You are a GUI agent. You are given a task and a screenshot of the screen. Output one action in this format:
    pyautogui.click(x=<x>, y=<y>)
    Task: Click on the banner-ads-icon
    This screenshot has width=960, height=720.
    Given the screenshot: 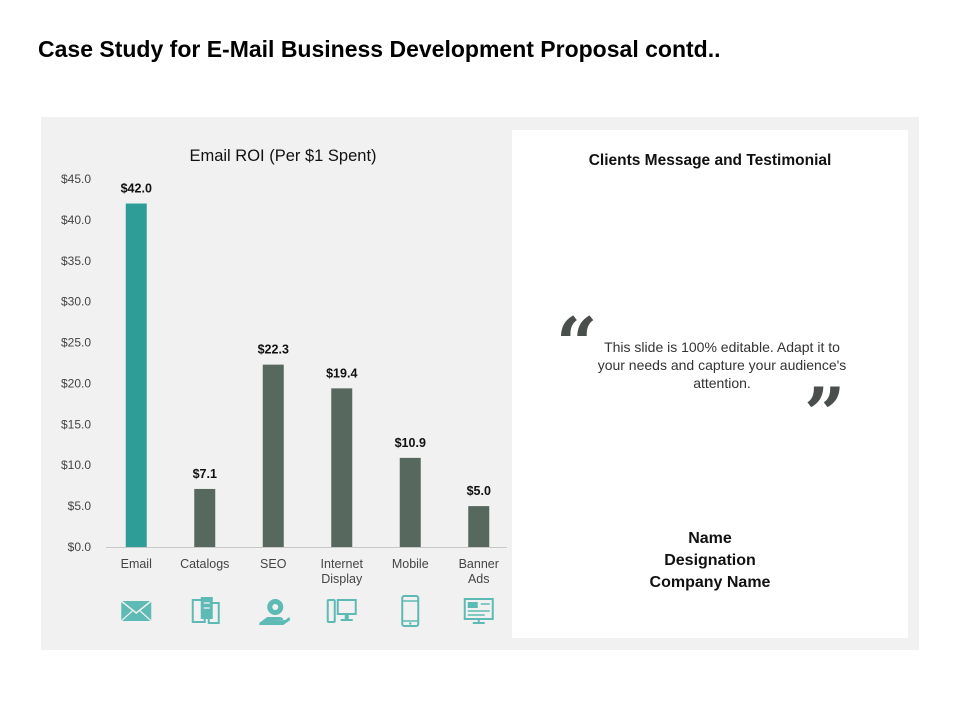 What is the action you would take?
    pyautogui.click(x=478, y=611)
    